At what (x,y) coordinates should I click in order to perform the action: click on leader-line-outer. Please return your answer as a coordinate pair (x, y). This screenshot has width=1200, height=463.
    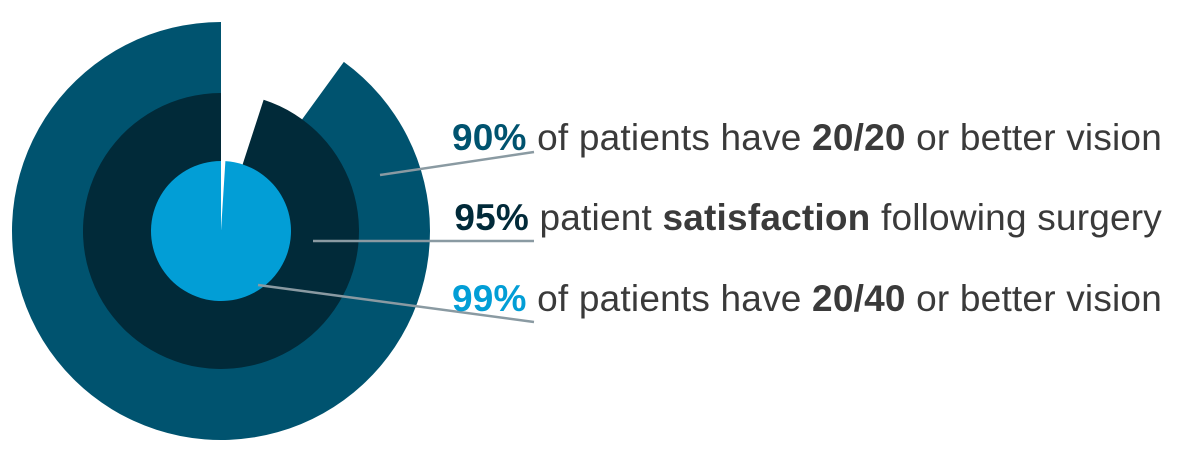
    Looking at the image, I should click on (457, 163).